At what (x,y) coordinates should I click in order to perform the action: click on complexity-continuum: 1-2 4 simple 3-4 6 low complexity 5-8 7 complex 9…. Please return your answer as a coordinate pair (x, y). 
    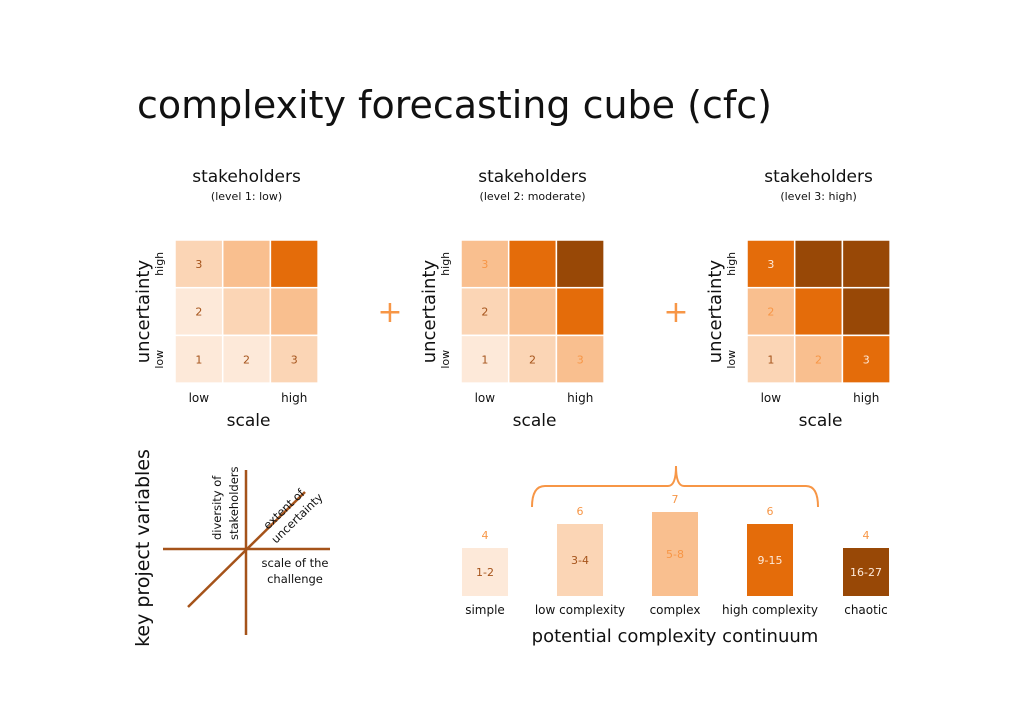
    Looking at the image, I should click on (675, 556).